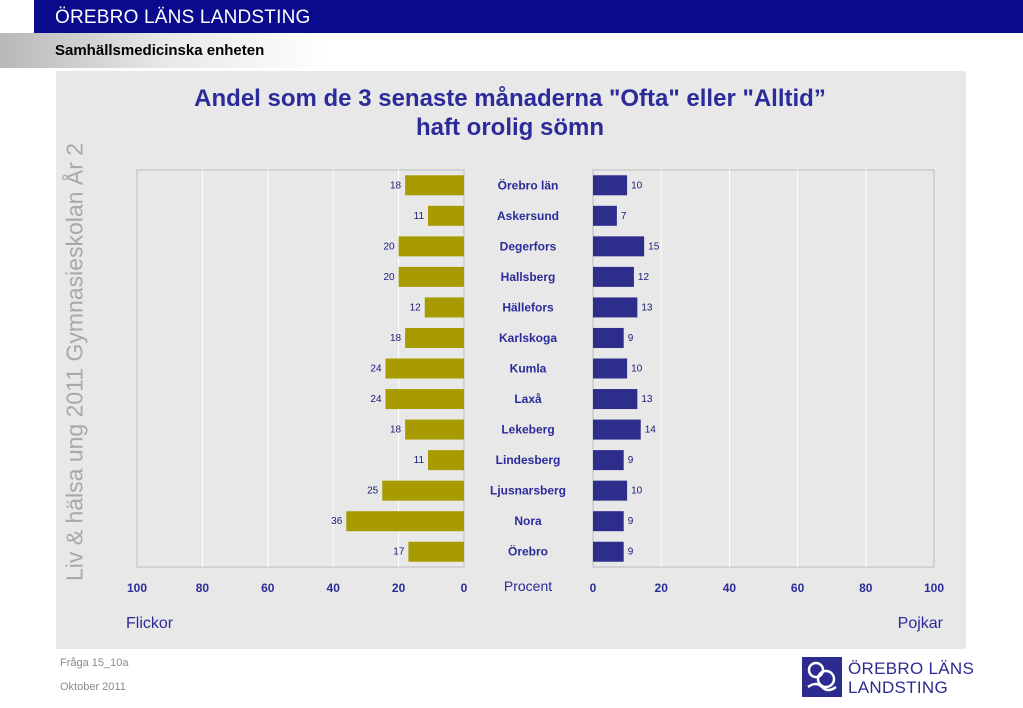 The image size is (1023, 708). What do you see at coordinates (528, 338) in the screenshot?
I see `category-label: Karlskoga` at bounding box center [528, 338].